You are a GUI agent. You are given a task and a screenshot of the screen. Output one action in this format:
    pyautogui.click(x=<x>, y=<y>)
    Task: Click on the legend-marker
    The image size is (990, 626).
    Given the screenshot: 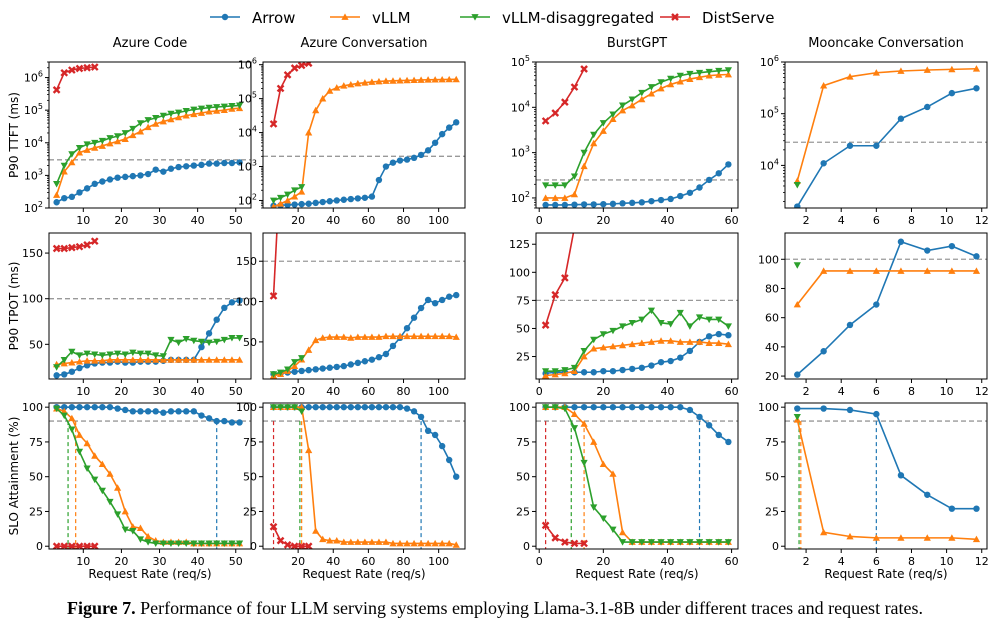 What is the action you would take?
    pyautogui.click(x=475, y=17)
    